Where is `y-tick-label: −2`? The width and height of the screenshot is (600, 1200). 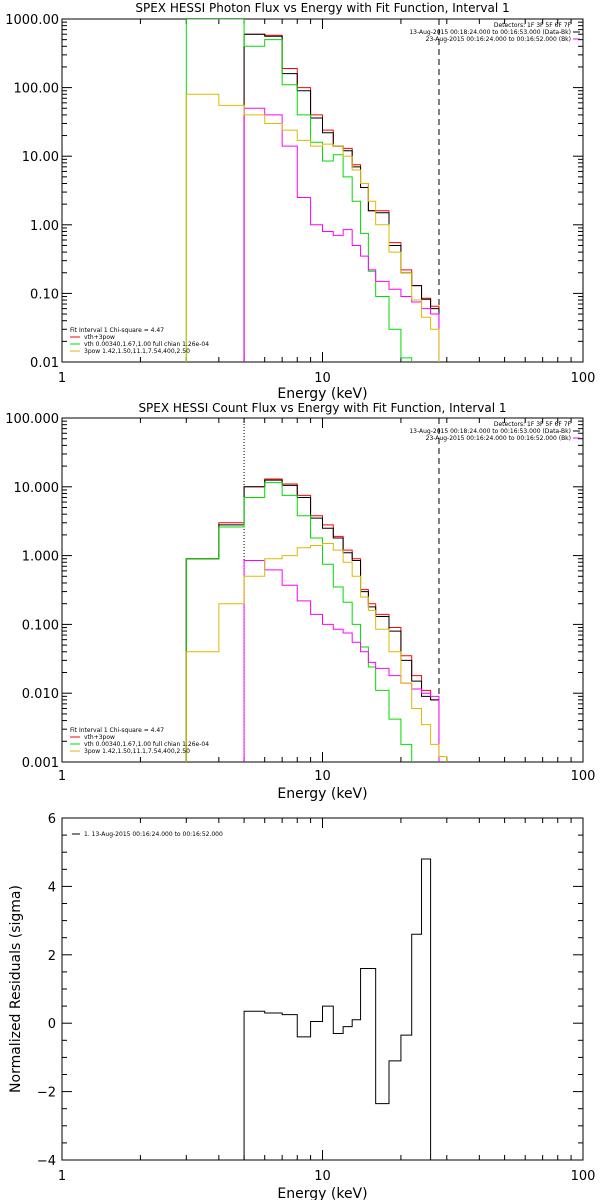
y-tick-label: −2 is located at coordinates (46, 1093).